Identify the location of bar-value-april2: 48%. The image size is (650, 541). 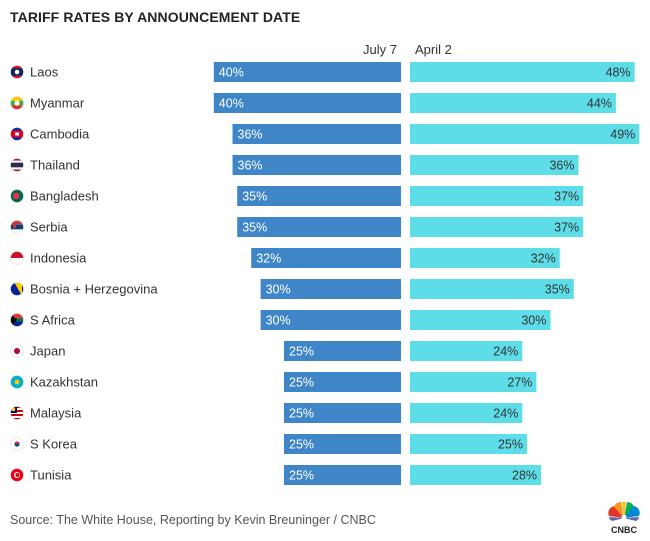
(618, 73).